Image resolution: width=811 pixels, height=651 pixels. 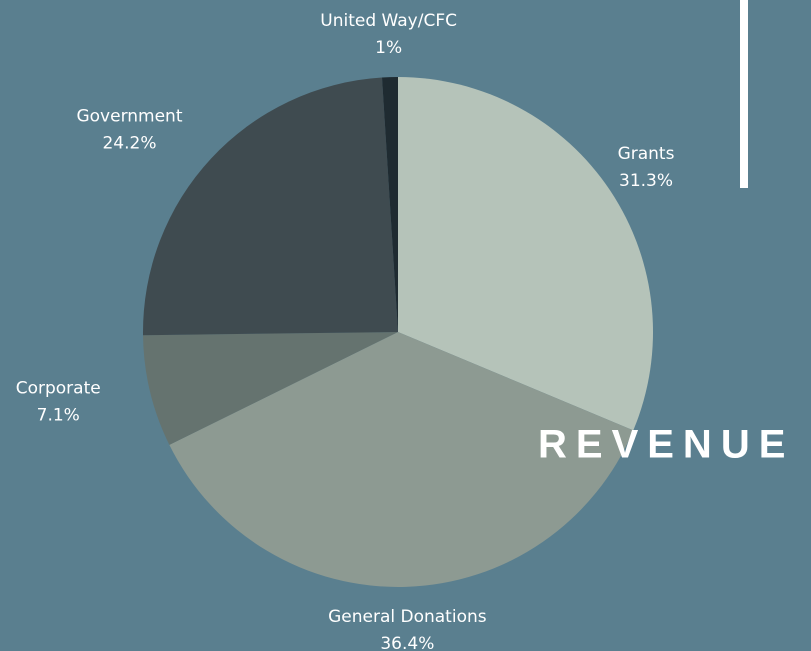 What do you see at coordinates (58, 389) in the screenshot?
I see `slice-label: Corporate` at bounding box center [58, 389].